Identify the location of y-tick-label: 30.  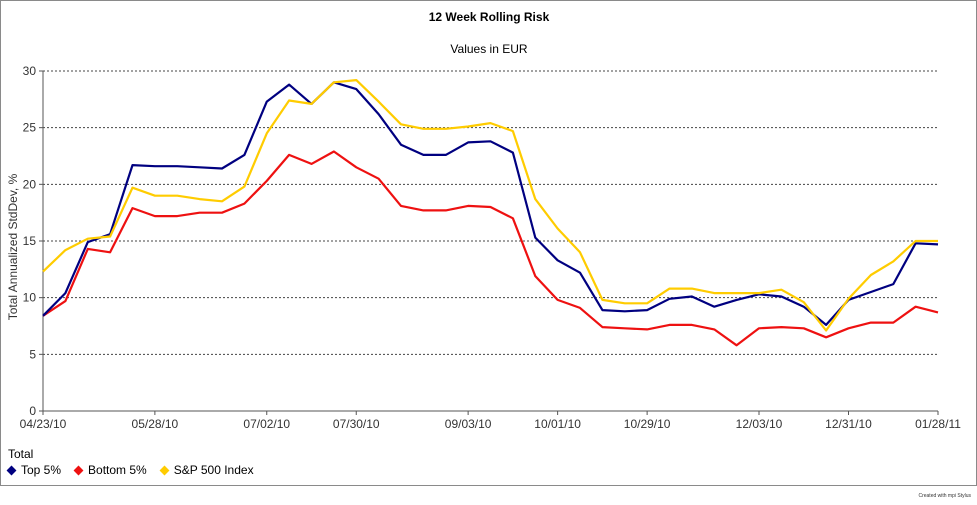
(30, 71).